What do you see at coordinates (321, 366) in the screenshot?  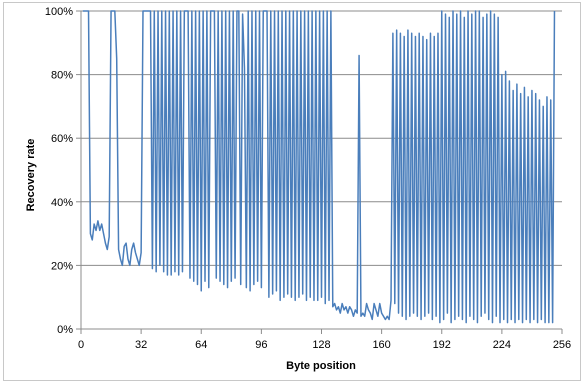 I see `x-axis-title: Byte position` at bounding box center [321, 366].